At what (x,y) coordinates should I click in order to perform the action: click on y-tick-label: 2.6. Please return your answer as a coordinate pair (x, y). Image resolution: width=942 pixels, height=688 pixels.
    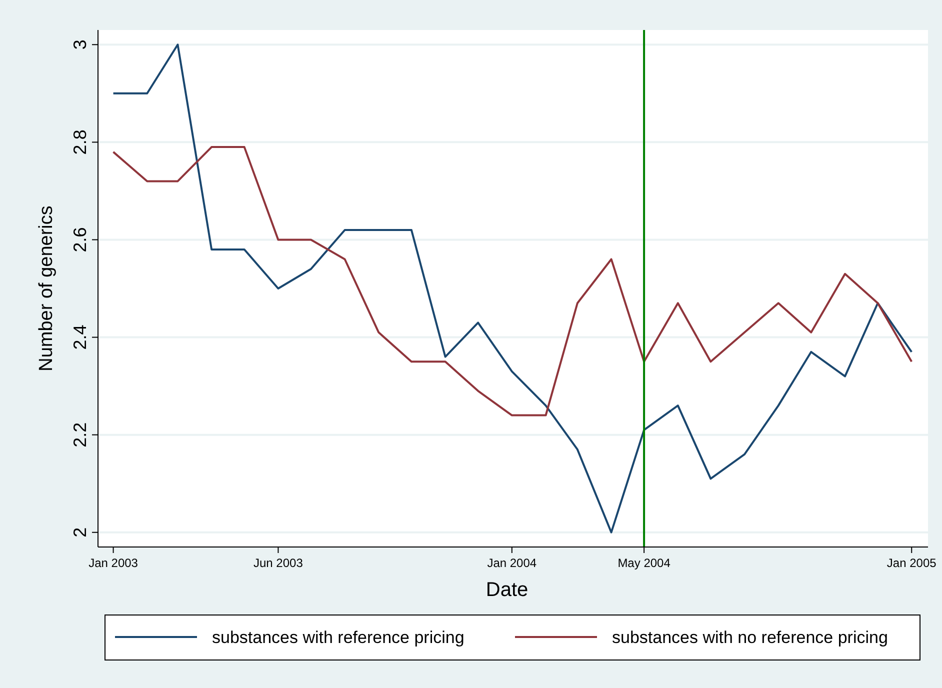
    Looking at the image, I should click on (80, 239).